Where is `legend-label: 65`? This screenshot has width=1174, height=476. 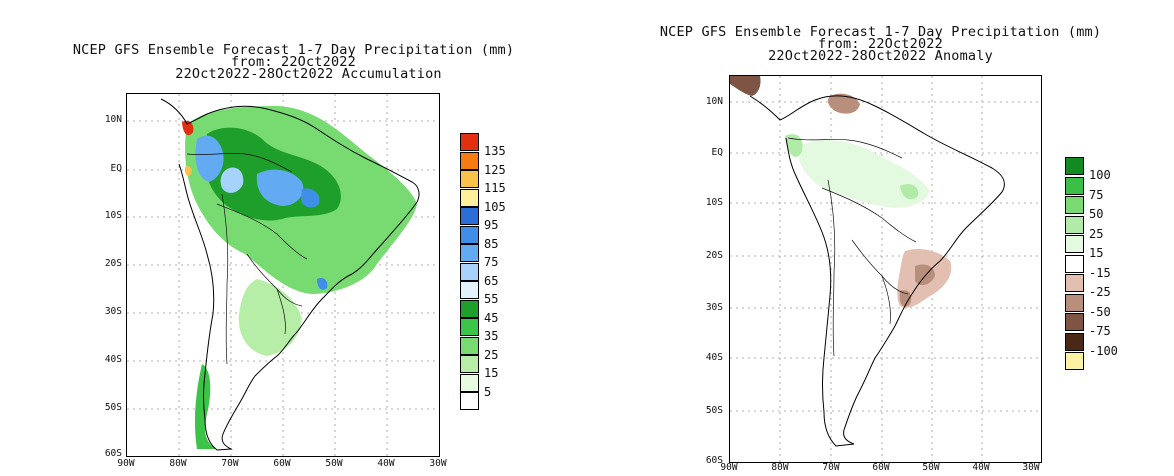
legend-label: 65 is located at coordinates (491, 280).